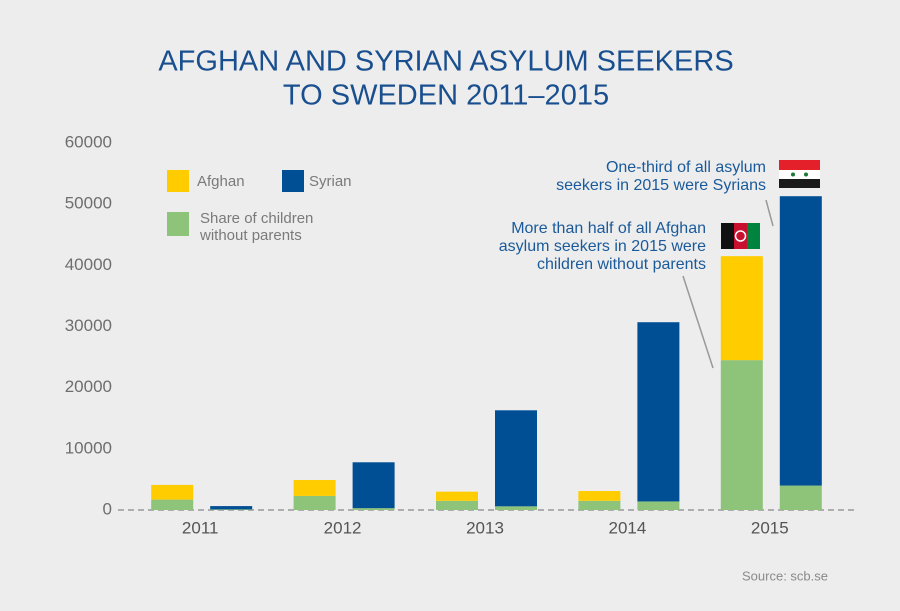  Describe the element at coordinates (621, 264) in the screenshot. I see `annotation: children without parents` at that location.